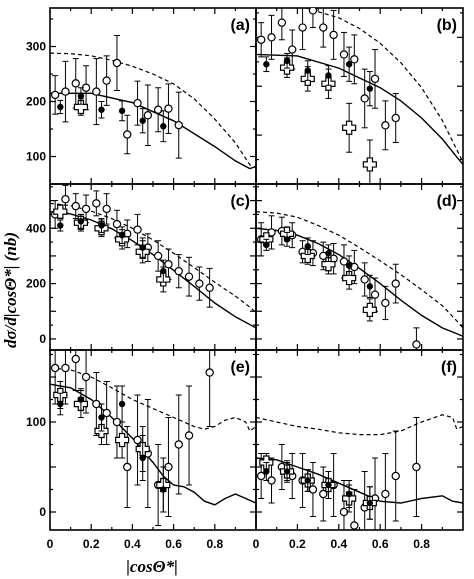 Image resolution: width=474 pixels, height=579 pixels. Describe the element at coordinates (449, 367) in the screenshot. I see `panel-label: (f)` at that location.